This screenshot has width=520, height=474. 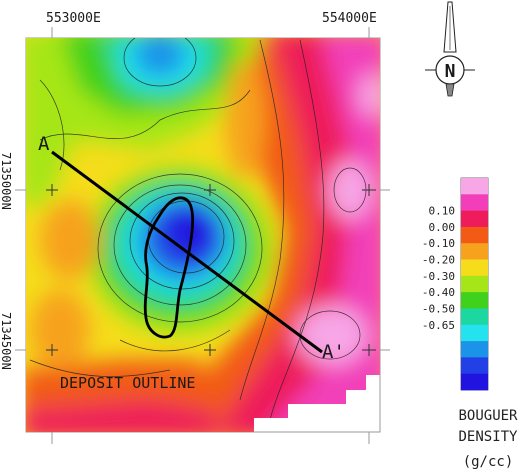 What do you see at coordinates (488, 462) in the screenshot?
I see `legend-title-line-3: (g/cc)` at bounding box center [488, 462].